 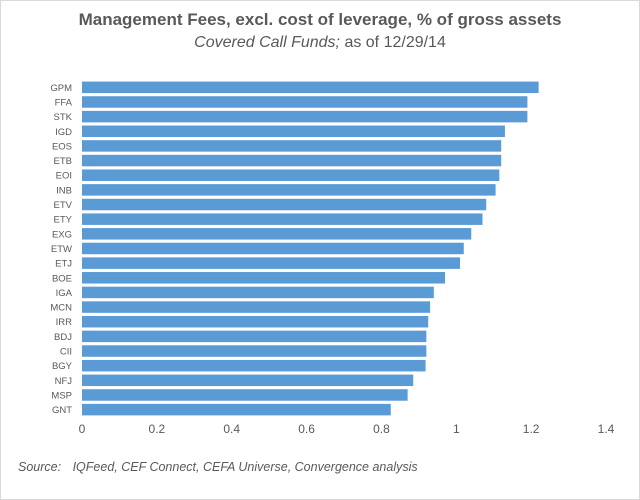 What do you see at coordinates (66, 352) in the screenshot?
I see `category-label-cii: CII` at bounding box center [66, 352].